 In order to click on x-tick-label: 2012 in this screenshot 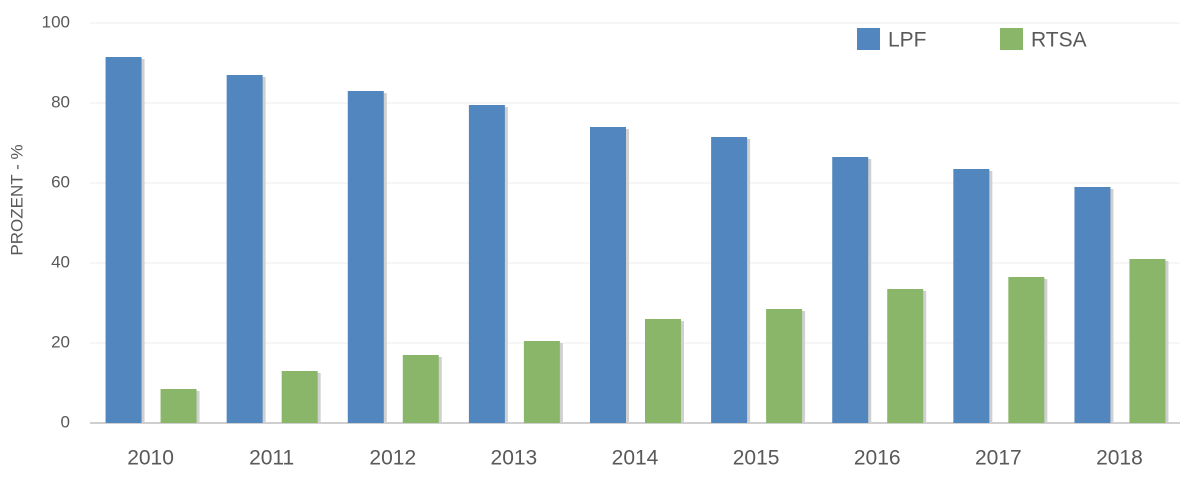, I will do `click(392, 458)`.